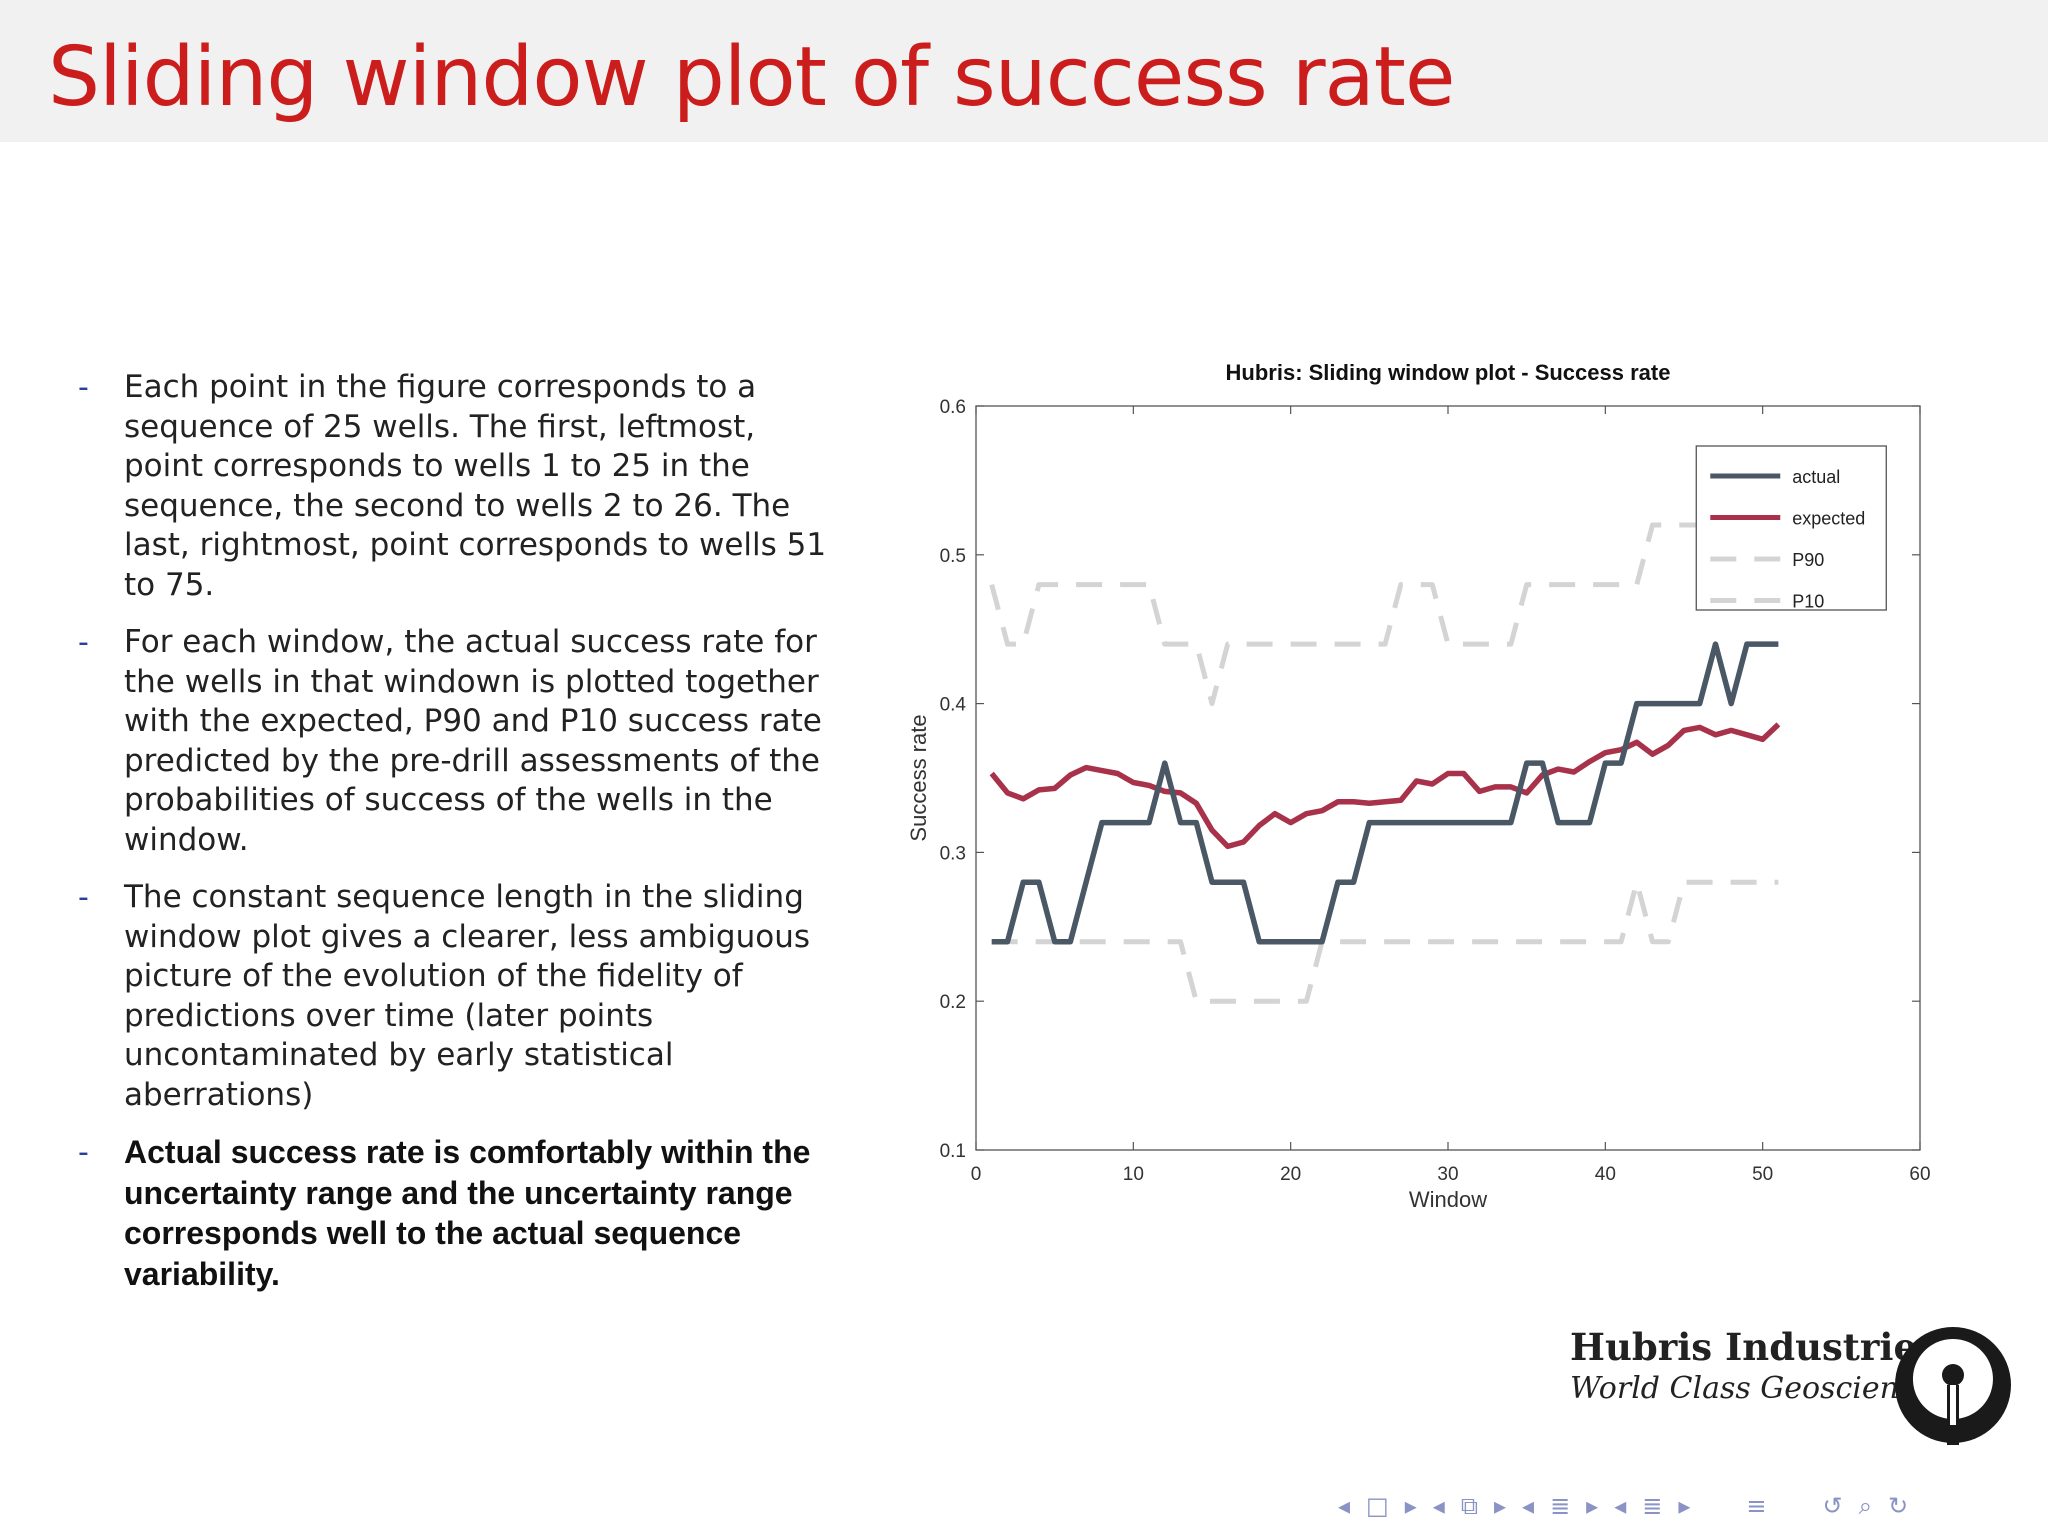 The image size is (2048, 1536). Describe the element at coordinates (1605, 1174) in the screenshot. I see `x-tick-label: 40` at that location.